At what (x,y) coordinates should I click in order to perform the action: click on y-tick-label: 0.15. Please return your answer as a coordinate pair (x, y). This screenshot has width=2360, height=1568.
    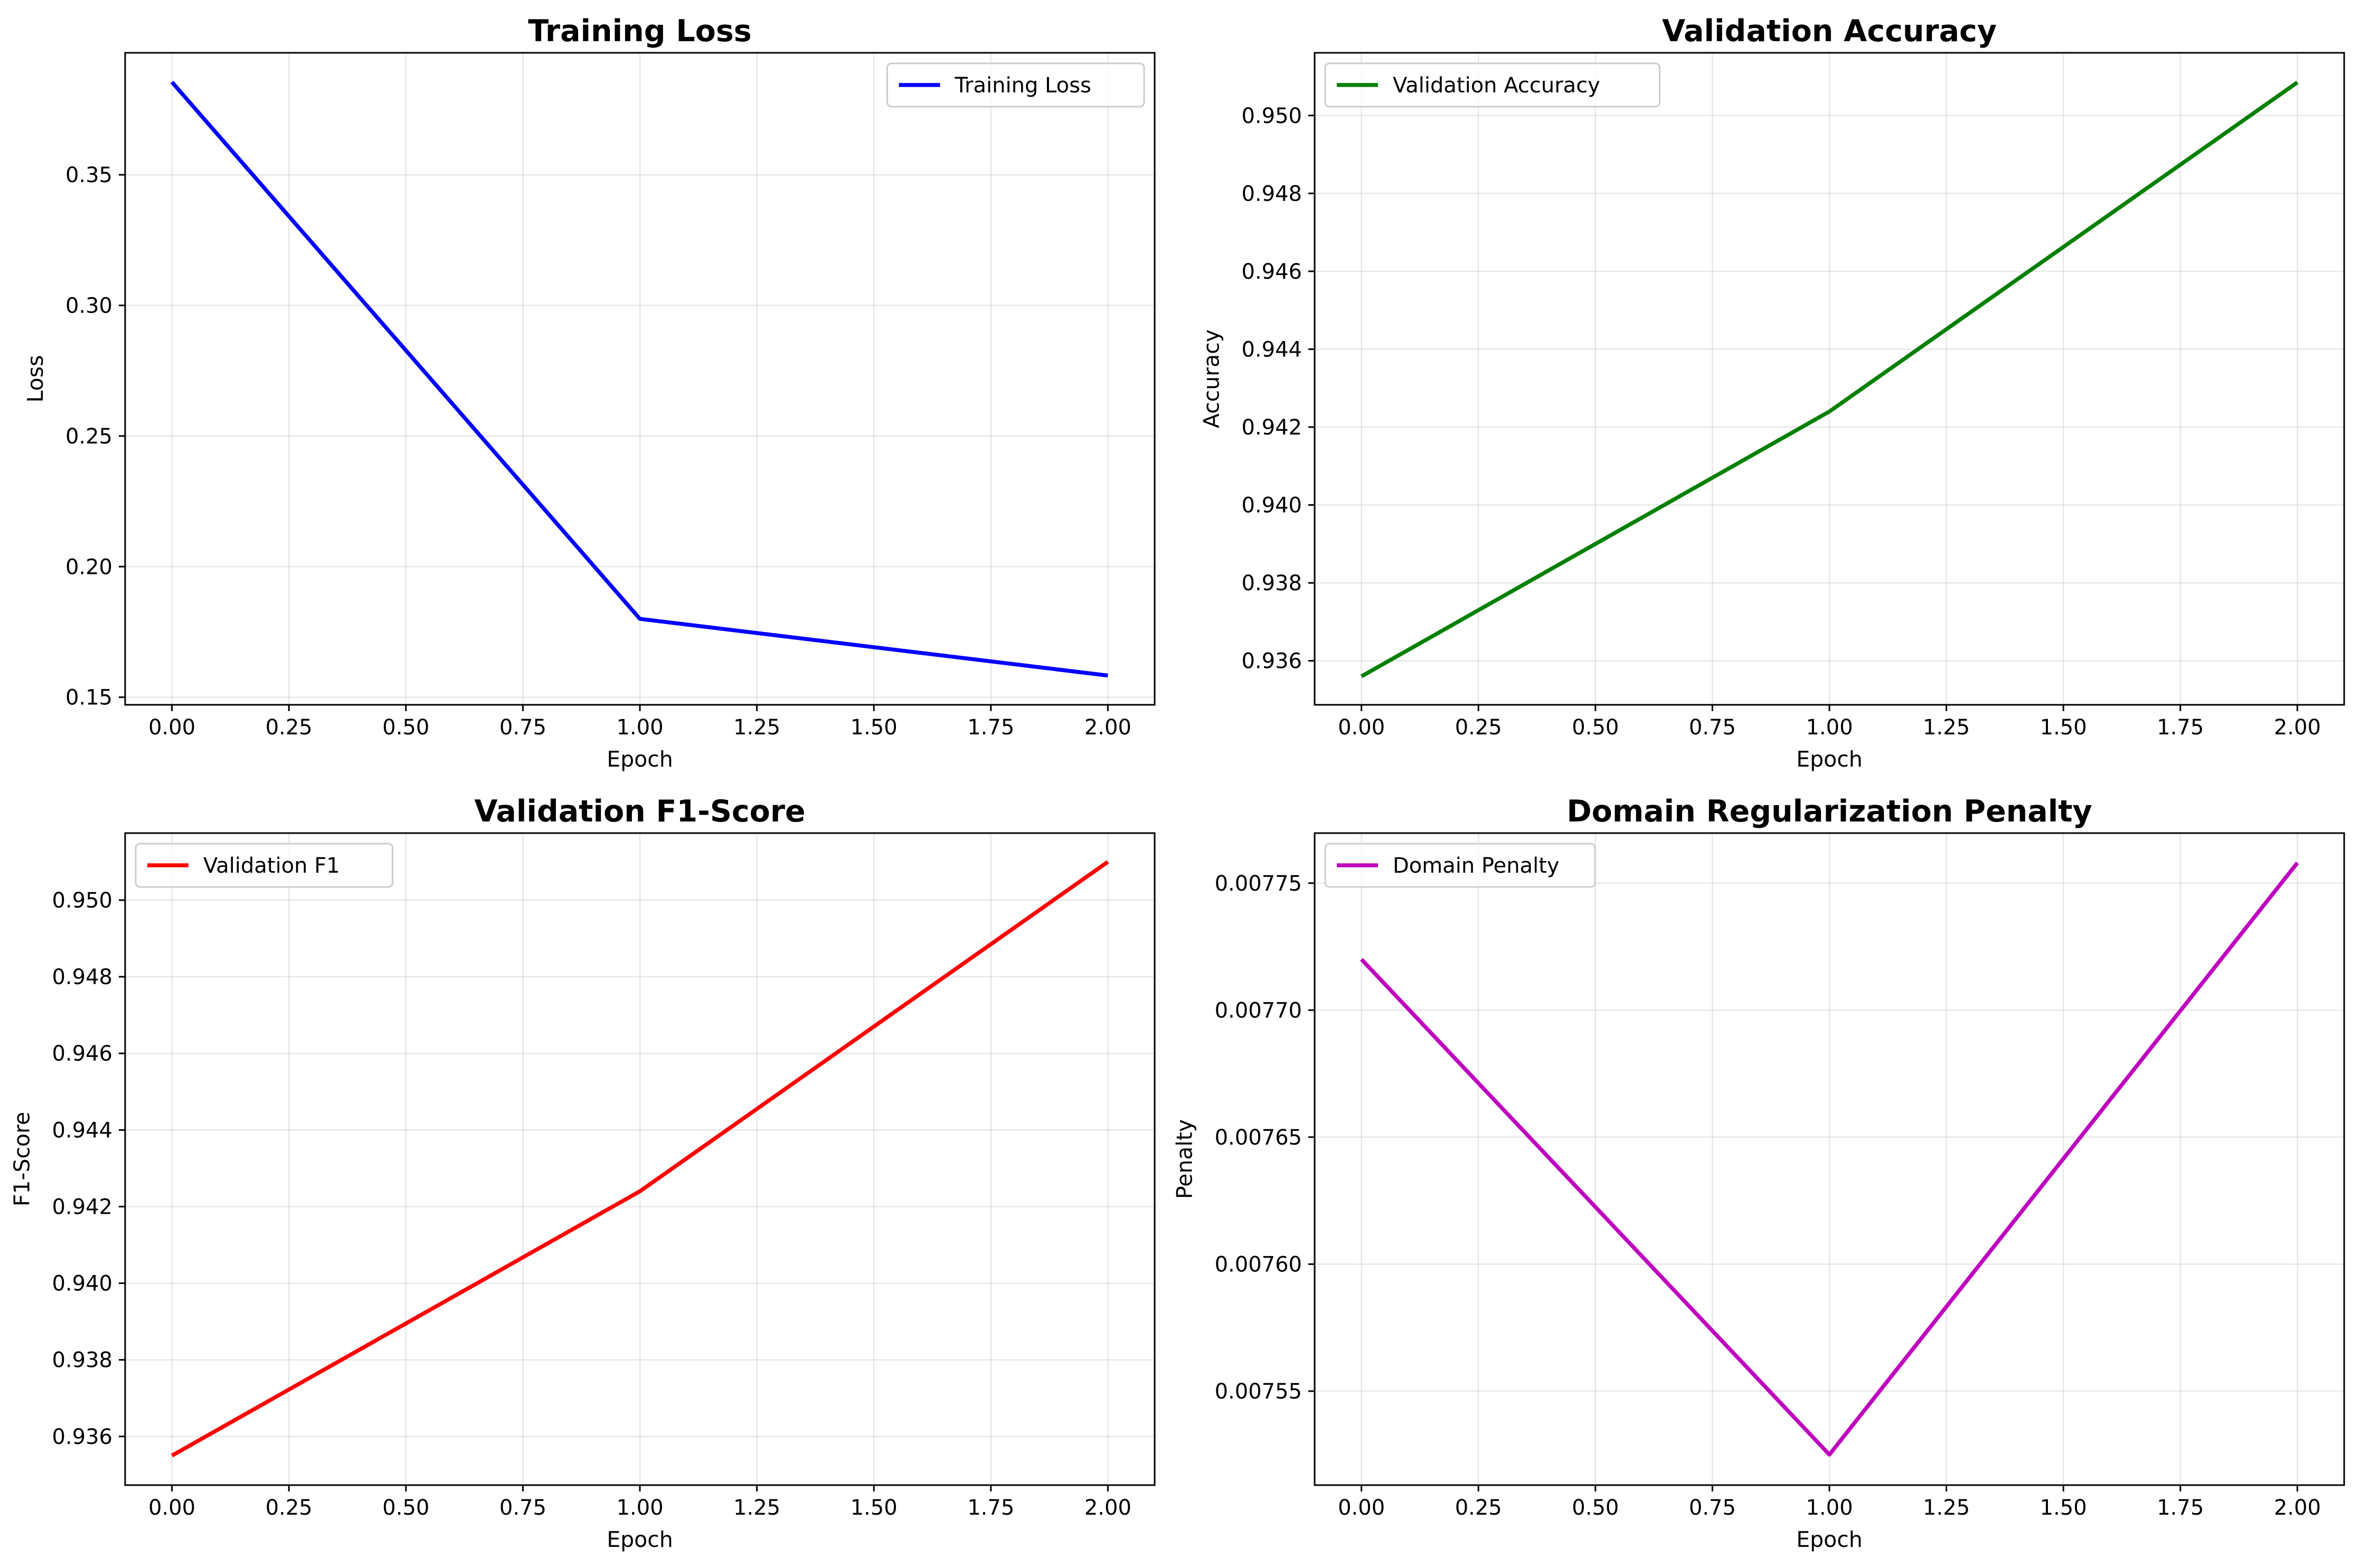
    Looking at the image, I should click on (88, 698).